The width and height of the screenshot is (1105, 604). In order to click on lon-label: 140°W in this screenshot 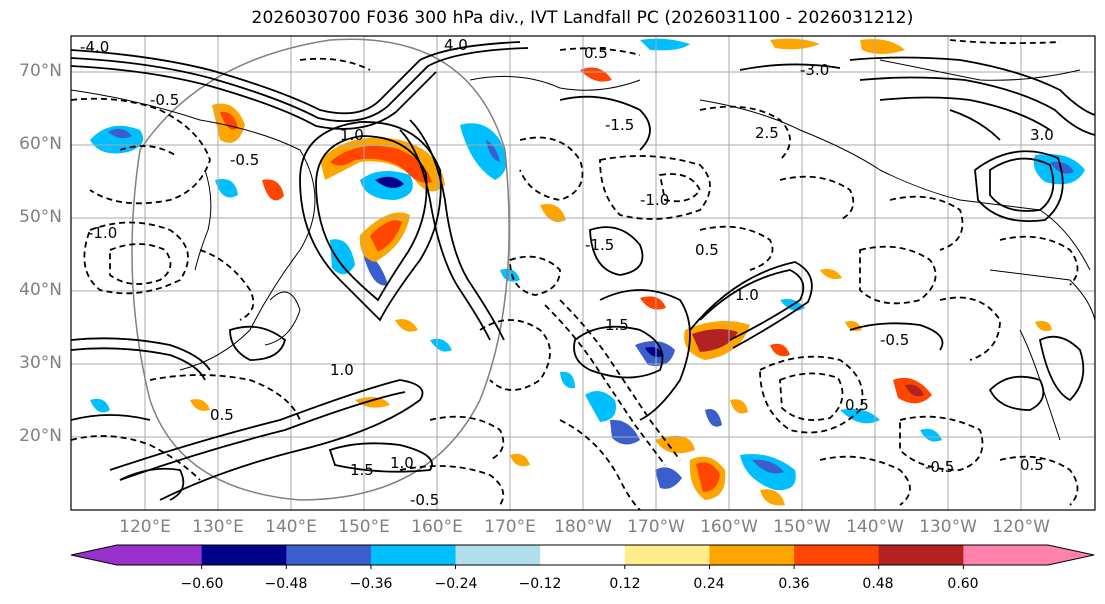, I will do `click(875, 527)`.